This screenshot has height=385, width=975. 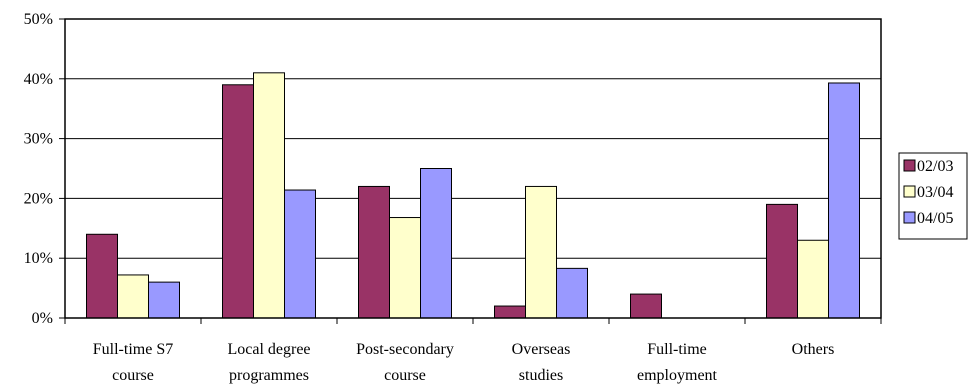 What do you see at coordinates (541, 362) in the screenshot?
I see `x-category-label: Overseas studies` at bounding box center [541, 362].